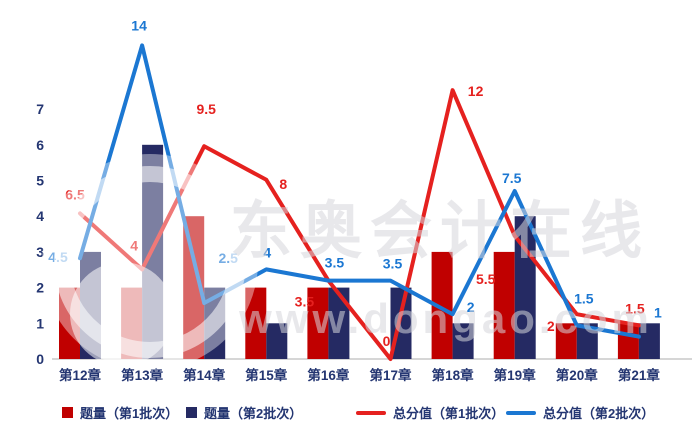  What do you see at coordinates (339, 323) in the screenshot?
I see `bar-batch2-第16章` at bounding box center [339, 323].